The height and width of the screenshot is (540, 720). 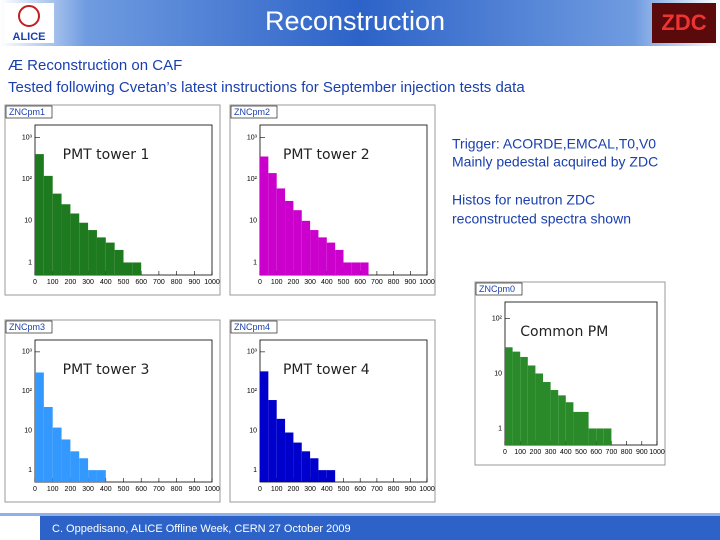 I want to click on logo-left: ALICE, so click(x=29, y=37).